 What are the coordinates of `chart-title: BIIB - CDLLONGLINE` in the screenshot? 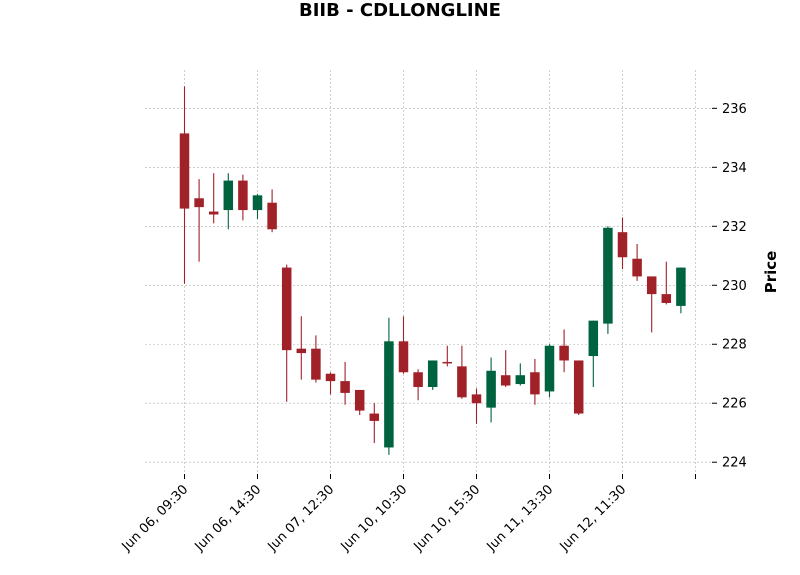 It's located at (400, 10).